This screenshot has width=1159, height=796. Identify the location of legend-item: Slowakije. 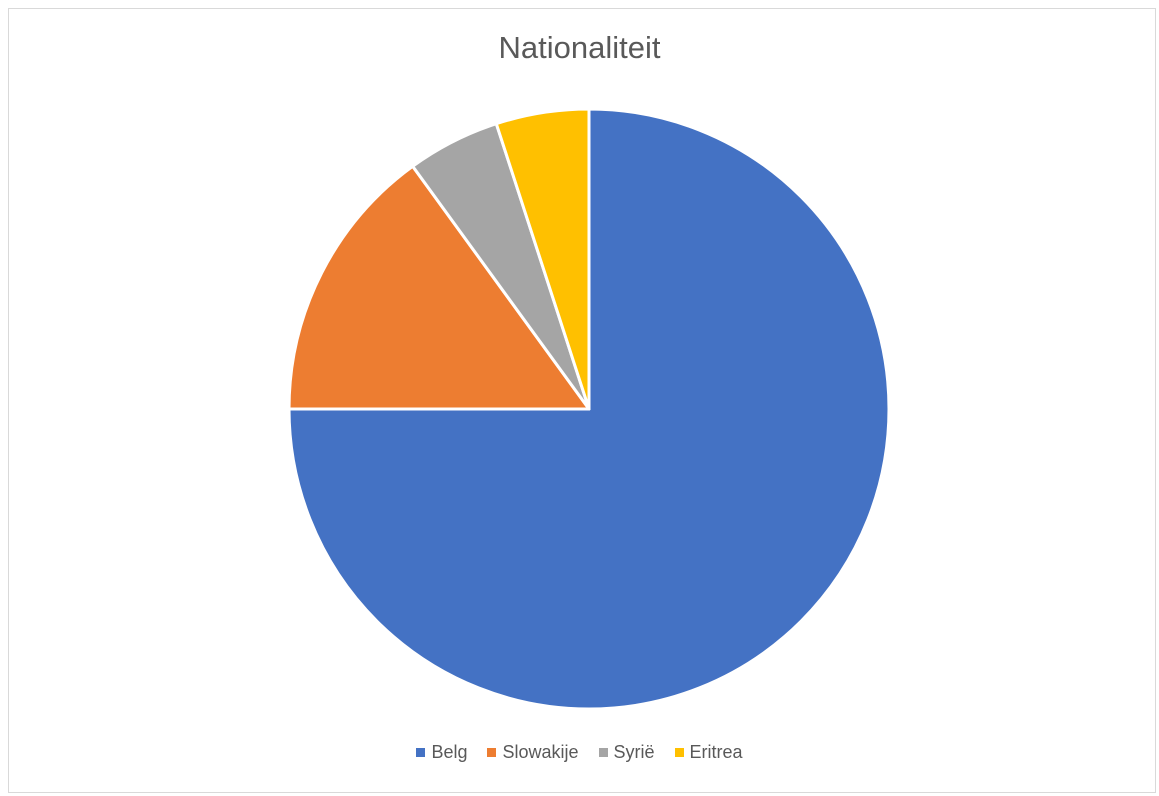
(533, 752).